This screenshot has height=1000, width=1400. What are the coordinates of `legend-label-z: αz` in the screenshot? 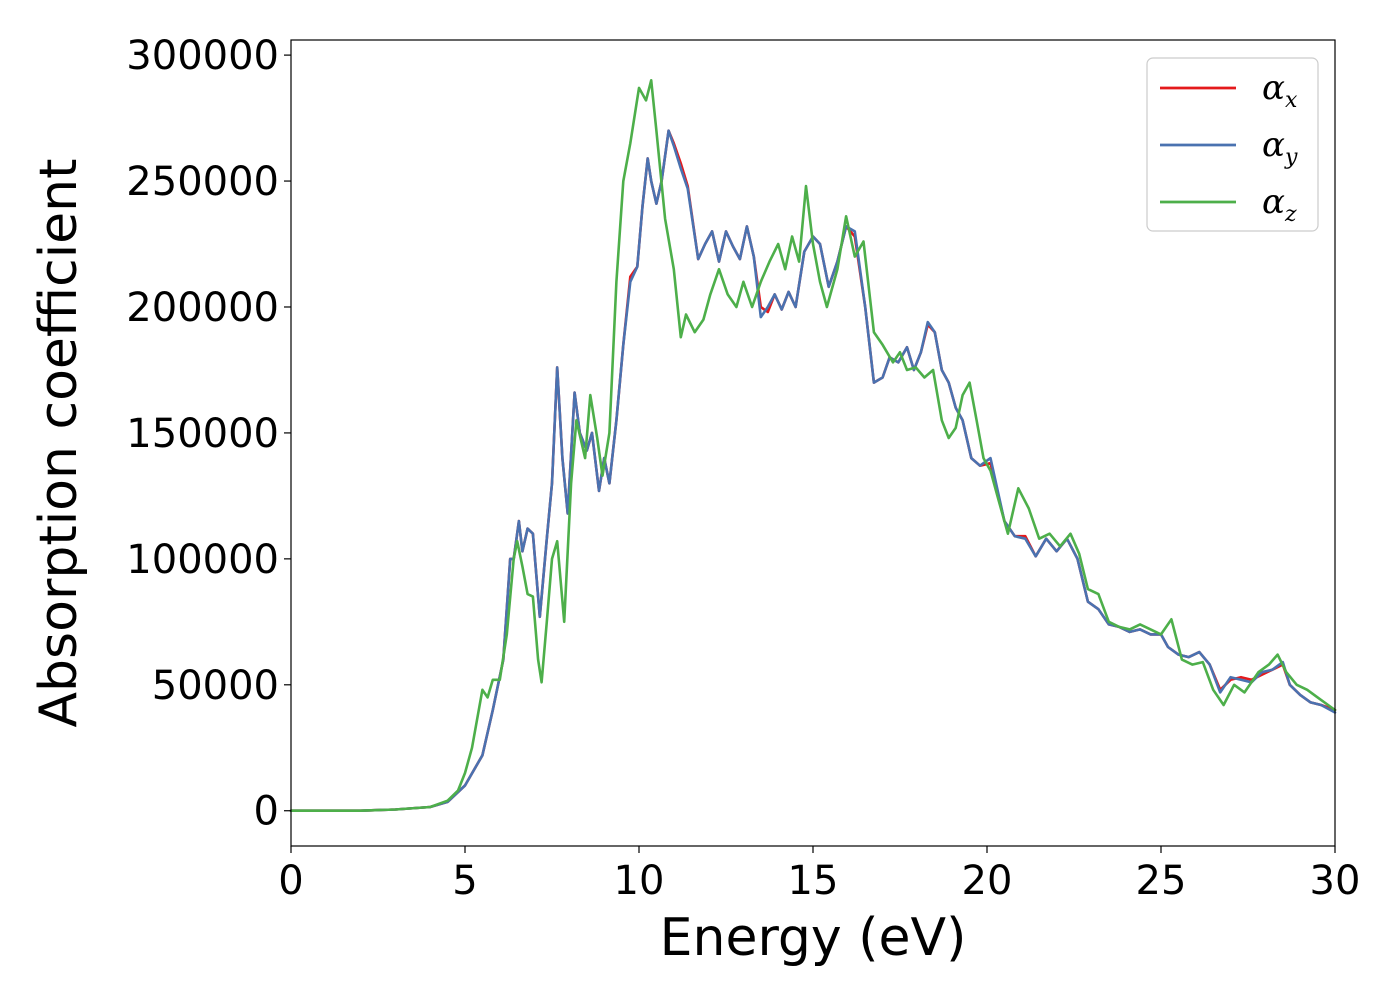 It's located at (1279, 204).